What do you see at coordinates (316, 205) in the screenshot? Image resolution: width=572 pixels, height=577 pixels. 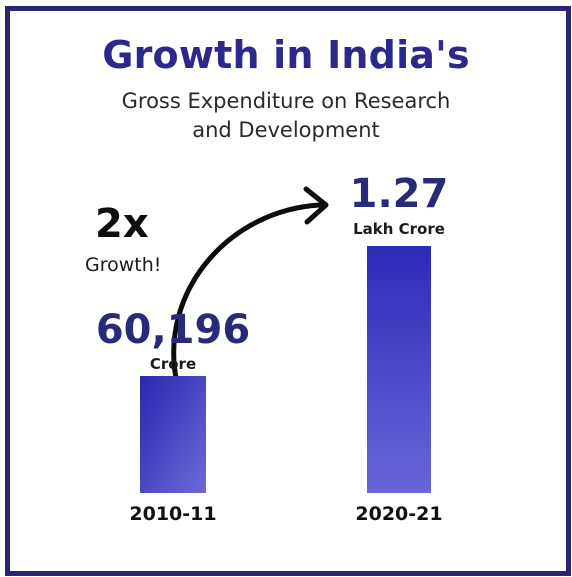 I see `arrow-head` at bounding box center [316, 205].